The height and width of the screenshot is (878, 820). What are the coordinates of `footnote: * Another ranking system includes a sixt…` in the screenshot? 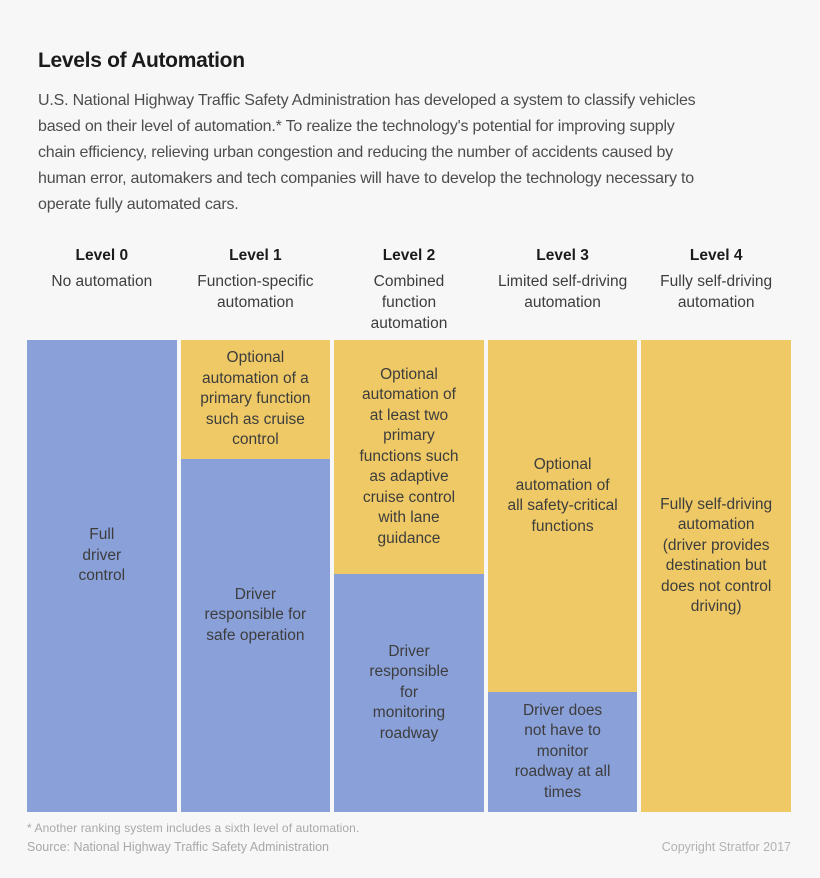 It's located at (193, 828).